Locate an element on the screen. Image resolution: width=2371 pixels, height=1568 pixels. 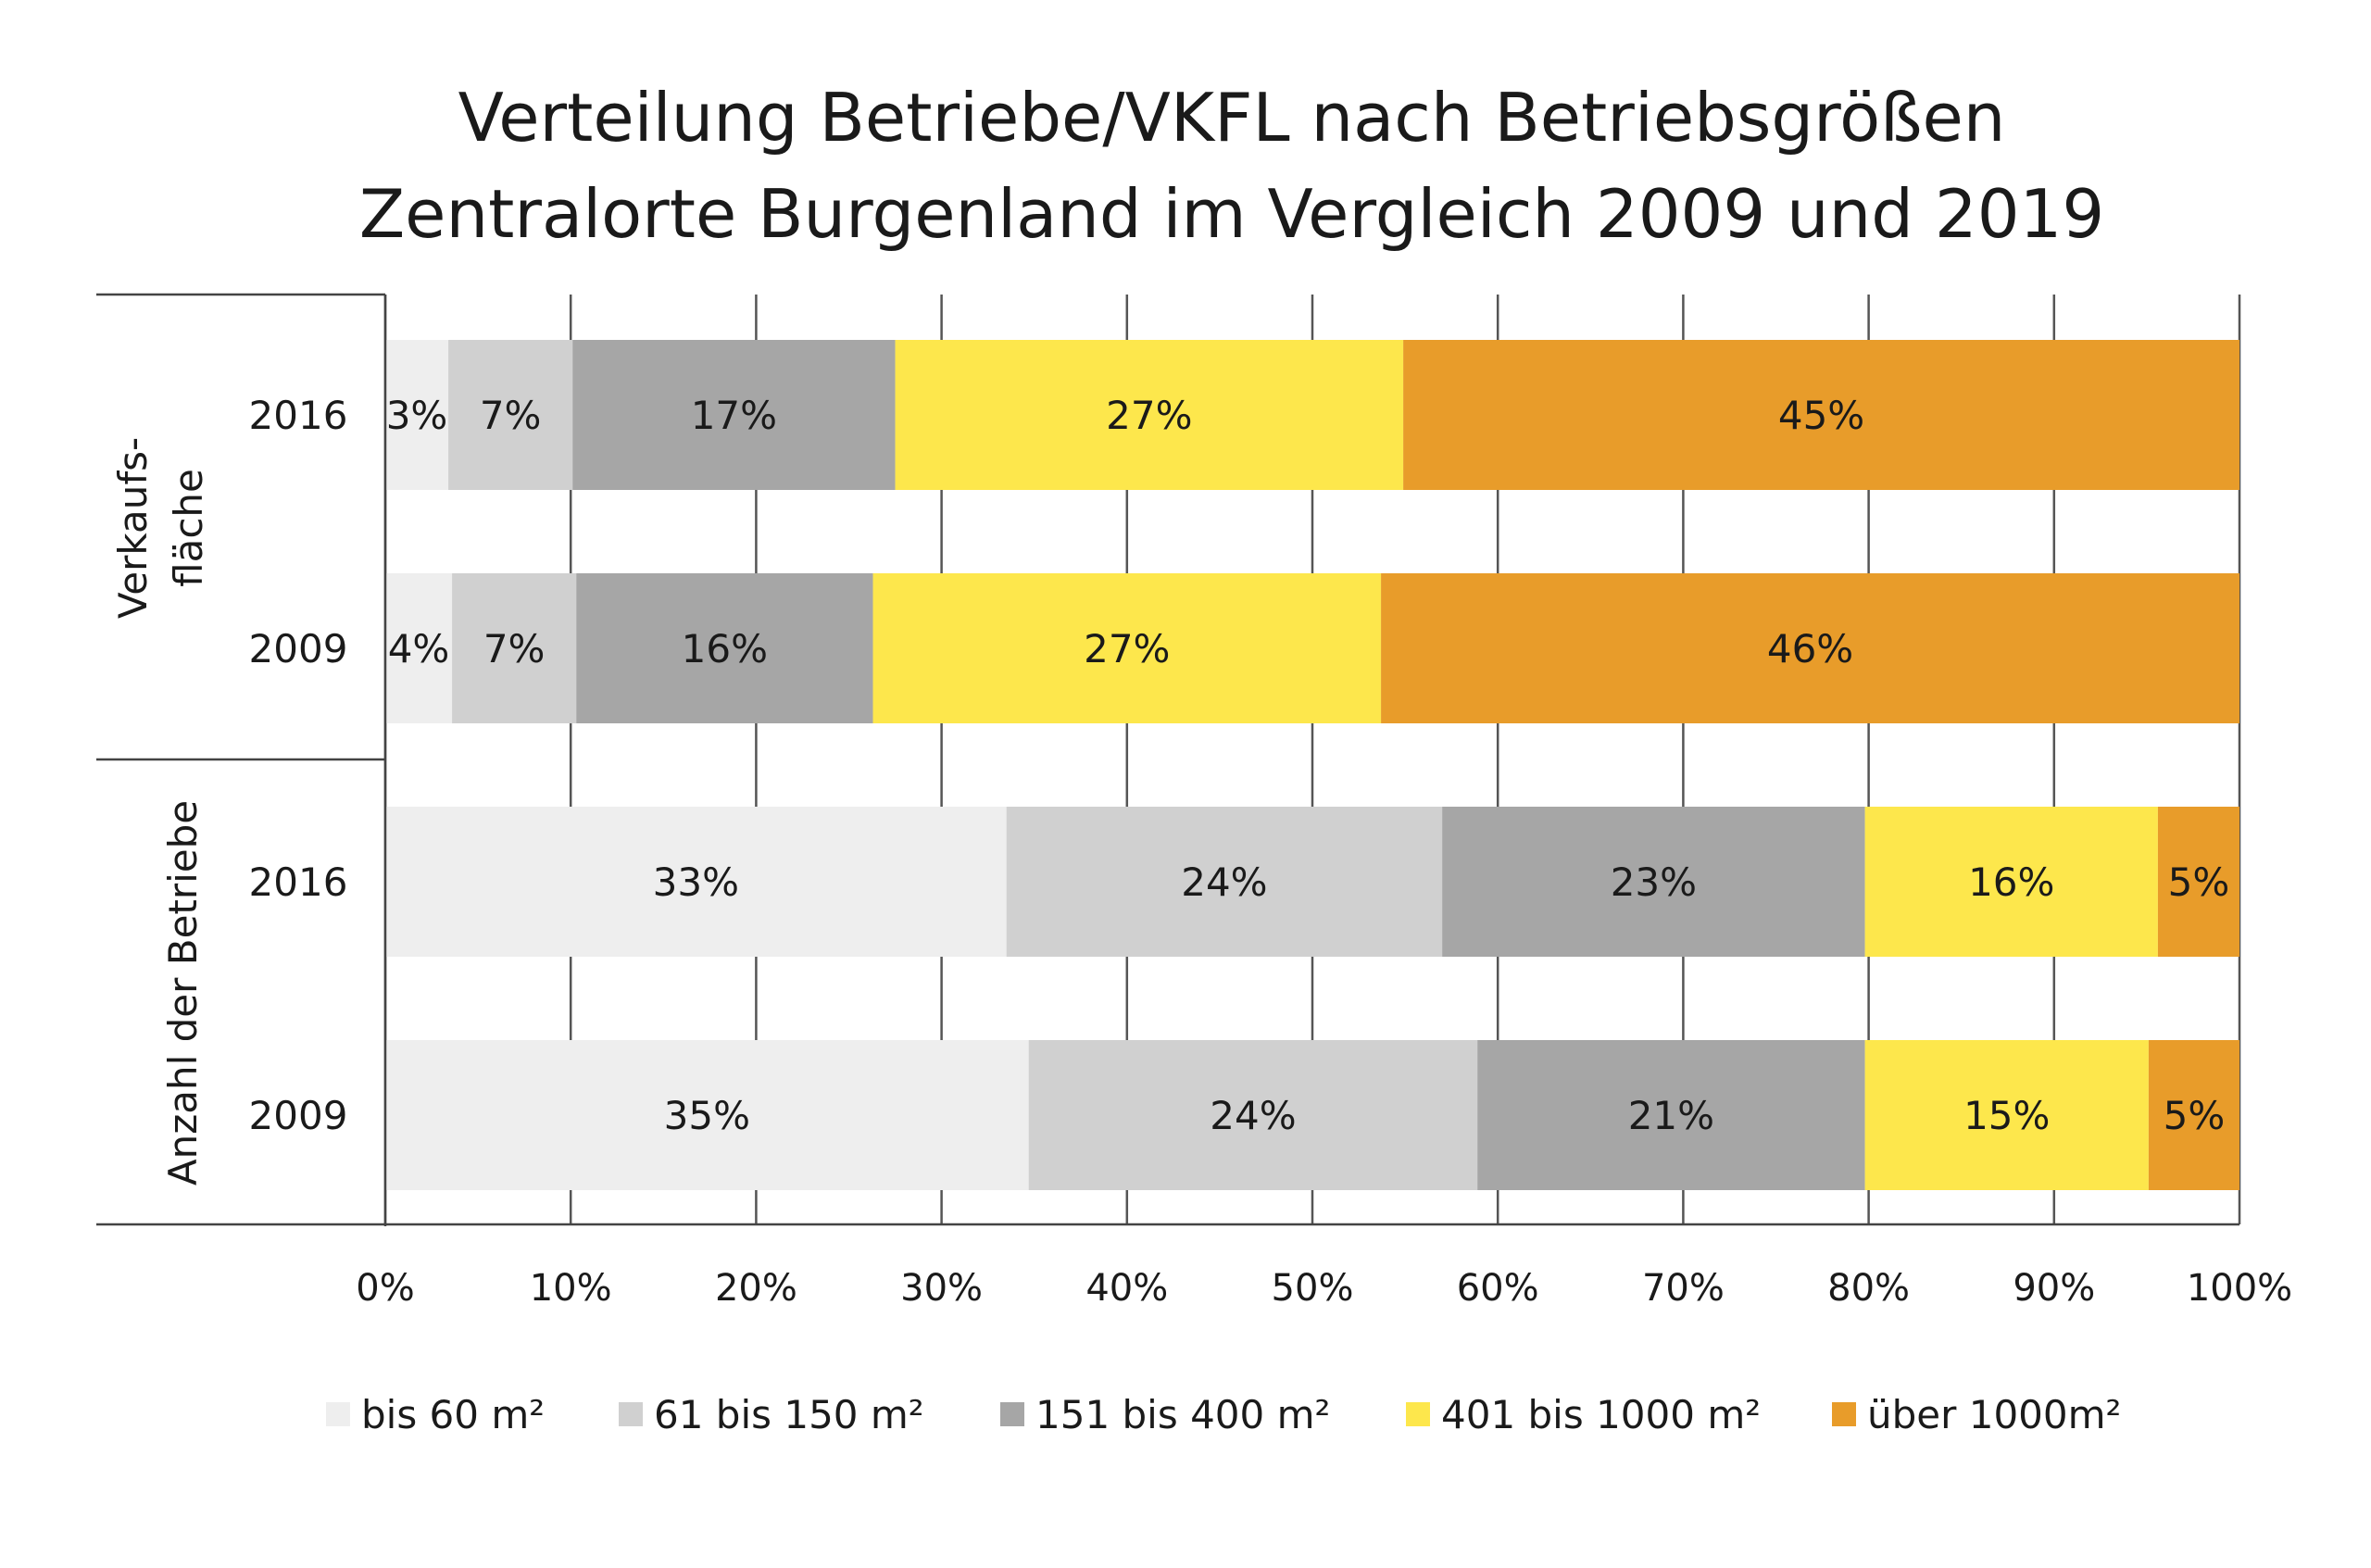
bar-row-3: 33% 24% 23% 16% 5% is located at coordinates (1312, 882).